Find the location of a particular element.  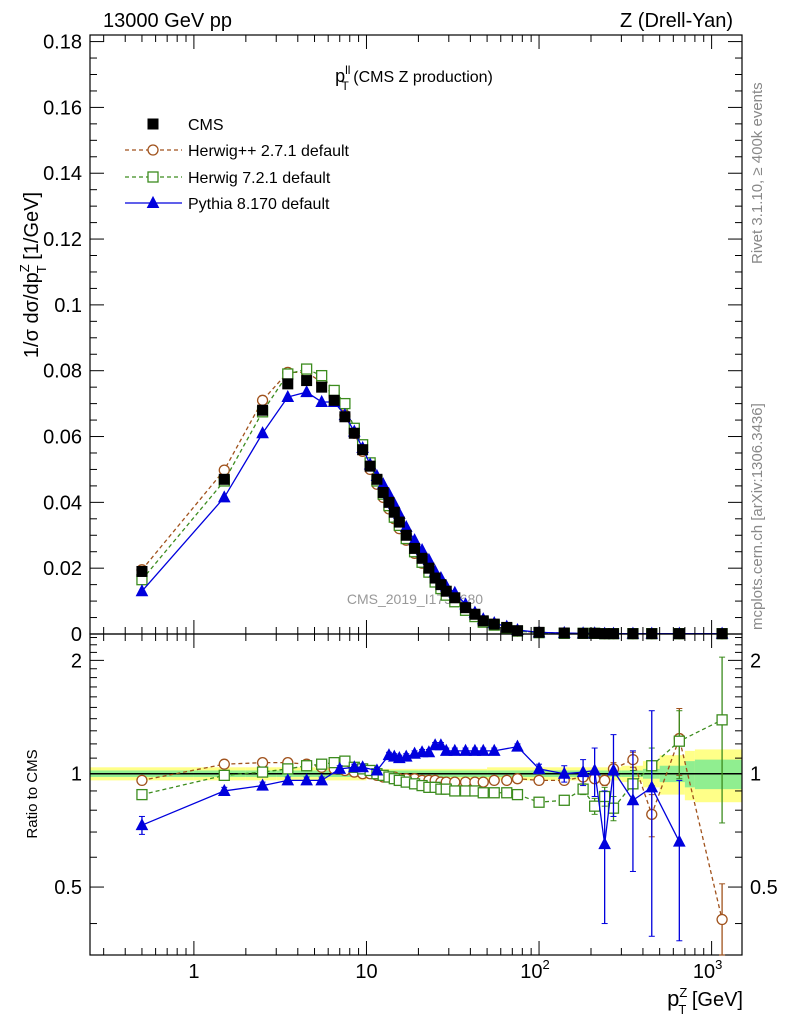

ratio-y-tick-label-left: 1 is located at coordinates (76, 775).